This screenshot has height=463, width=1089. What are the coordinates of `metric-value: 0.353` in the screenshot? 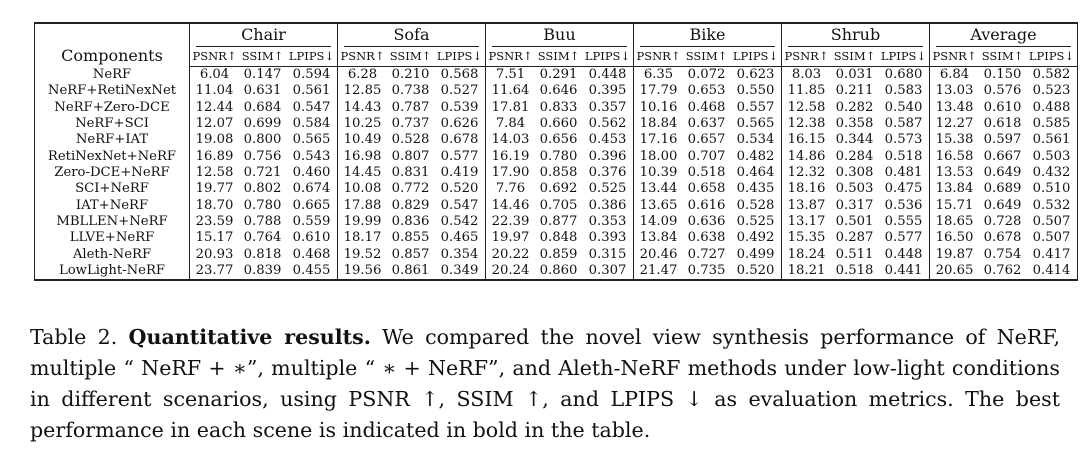 It's located at (608, 222).